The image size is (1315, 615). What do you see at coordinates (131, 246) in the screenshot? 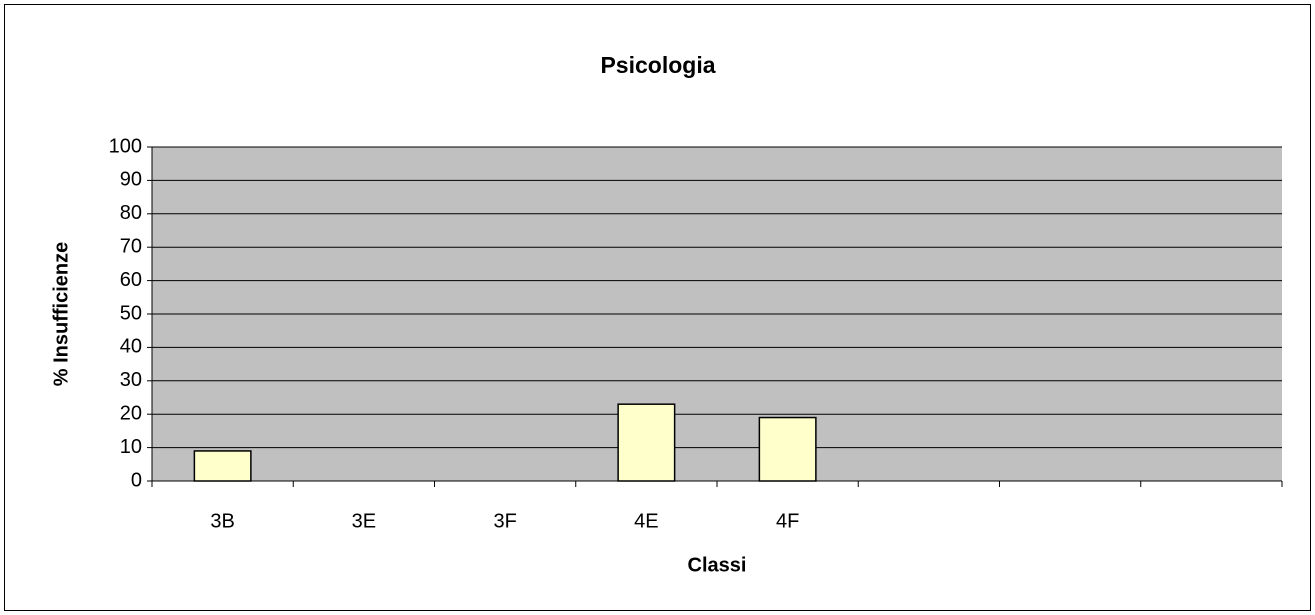
I see `y-tick-label: 70` at bounding box center [131, 246].